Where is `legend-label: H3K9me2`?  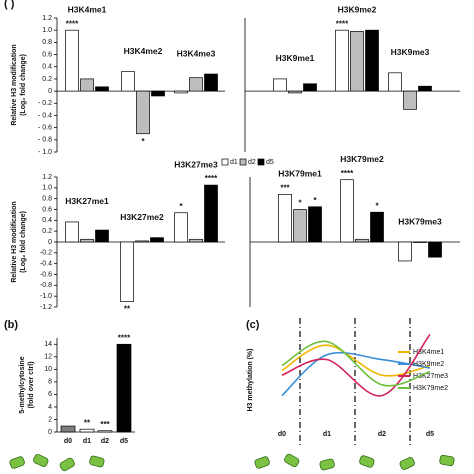 legend-label: H3K9me2 is located at coordinates (428, 364).